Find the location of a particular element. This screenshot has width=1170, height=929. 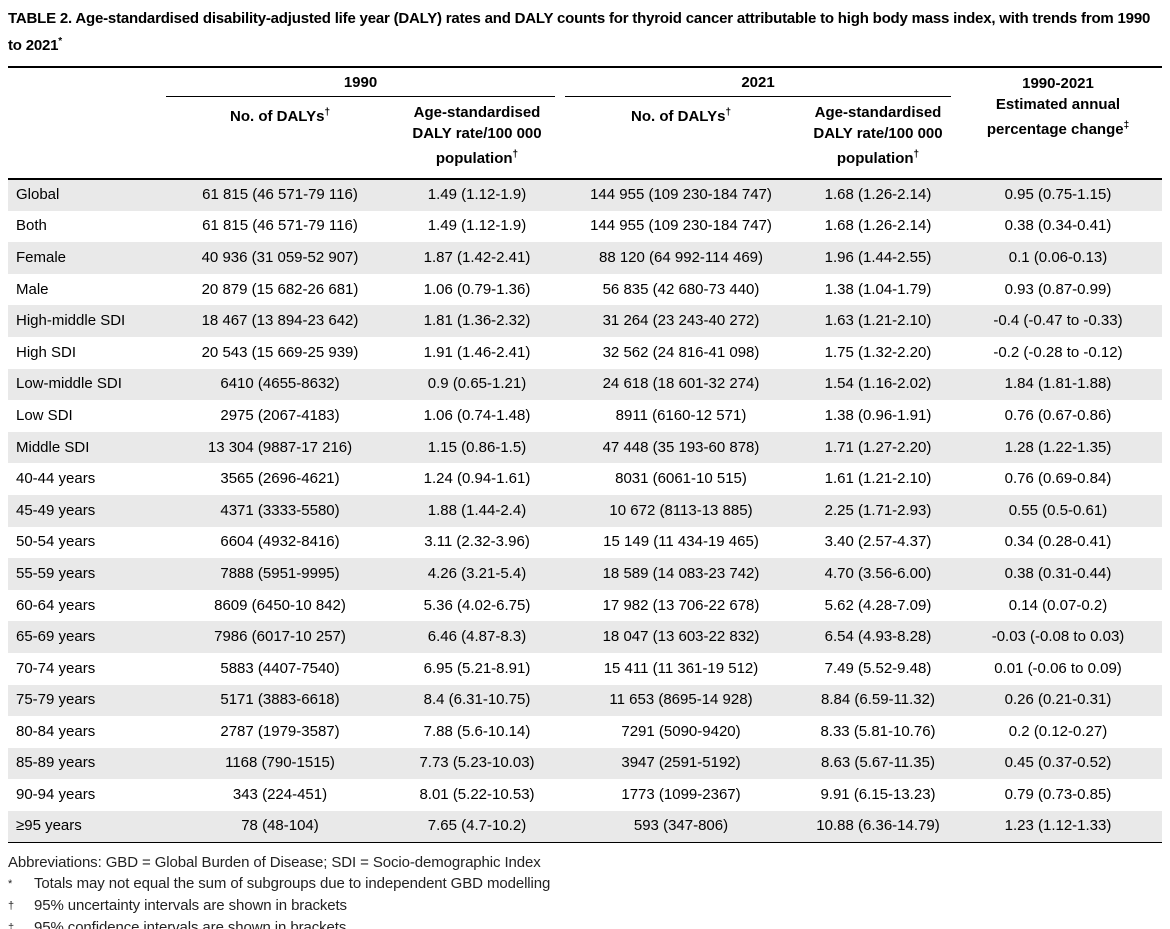

eapc-cell: 1.23 (1.12-1.33) is located at coordinates (1058, 826).